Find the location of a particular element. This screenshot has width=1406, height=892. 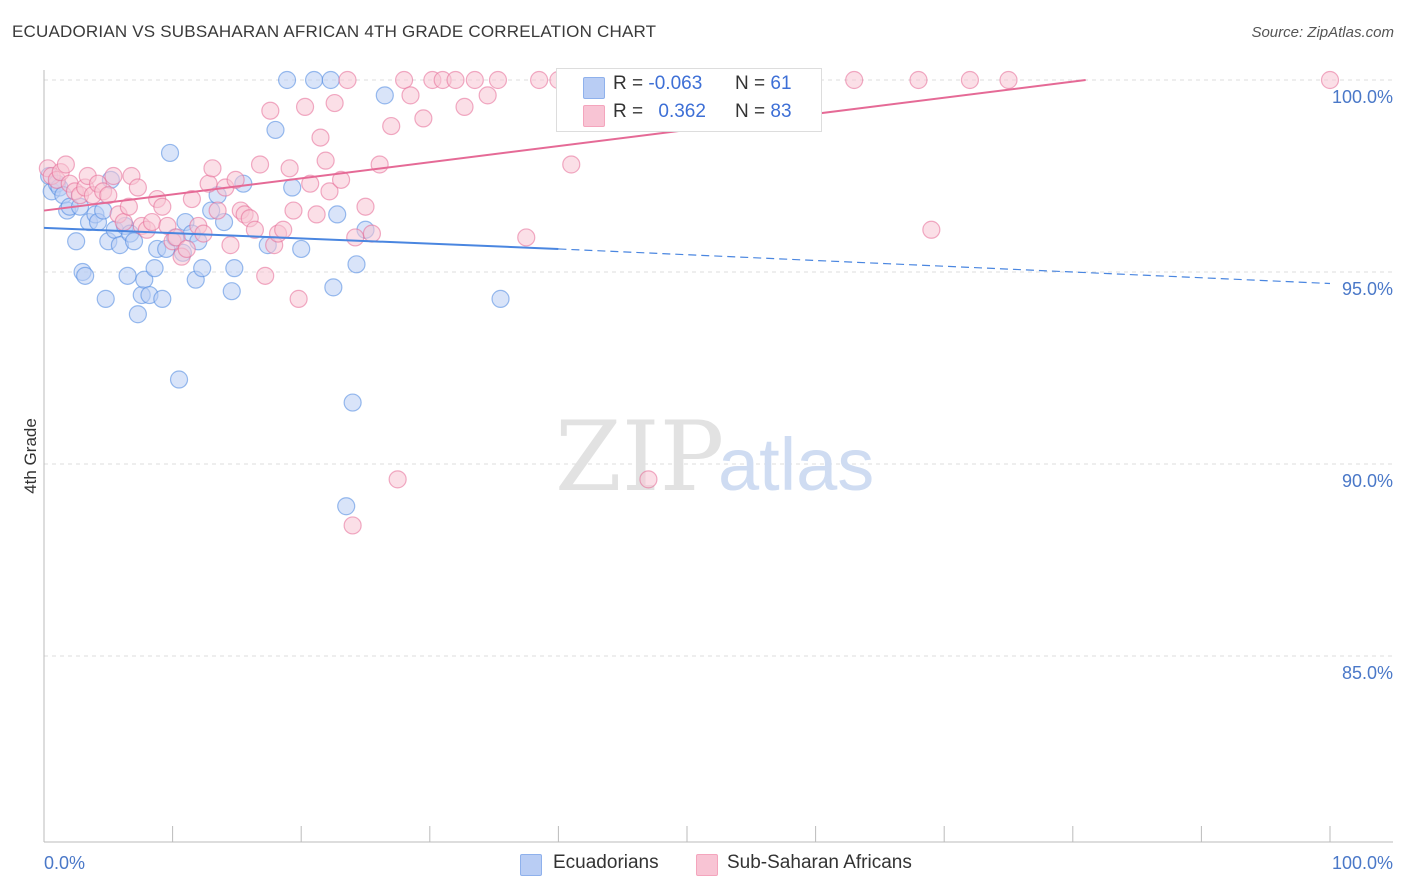

trendline-ecuadorians is located at coordinates (301, 238).